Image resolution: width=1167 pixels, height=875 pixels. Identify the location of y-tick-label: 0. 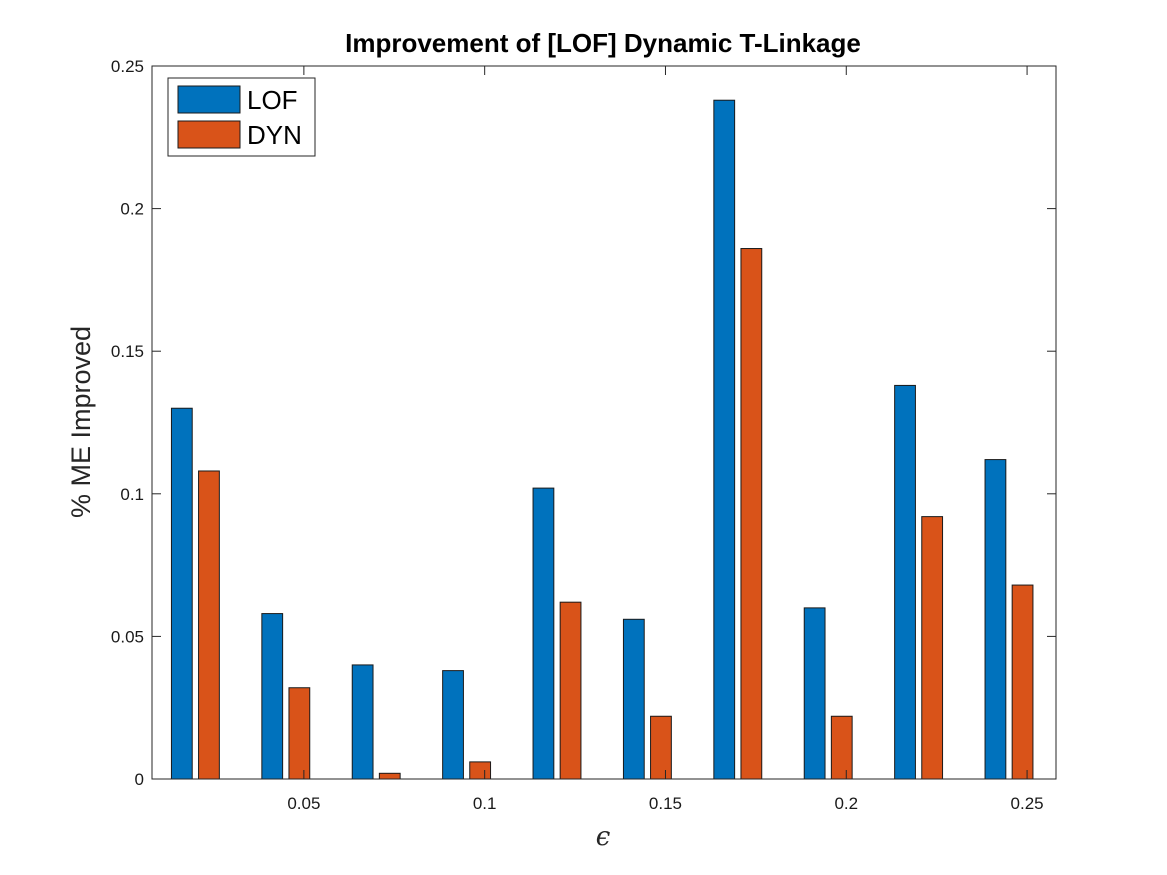
(139, 779).